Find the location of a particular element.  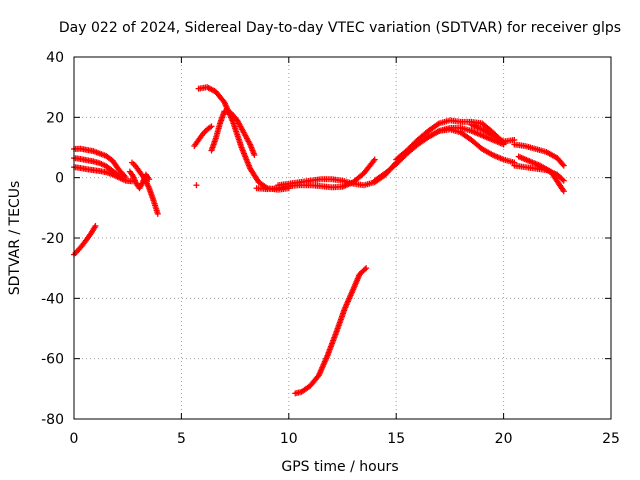

x-axis-label: GPS time / hours is located at coordinates (339, 467).